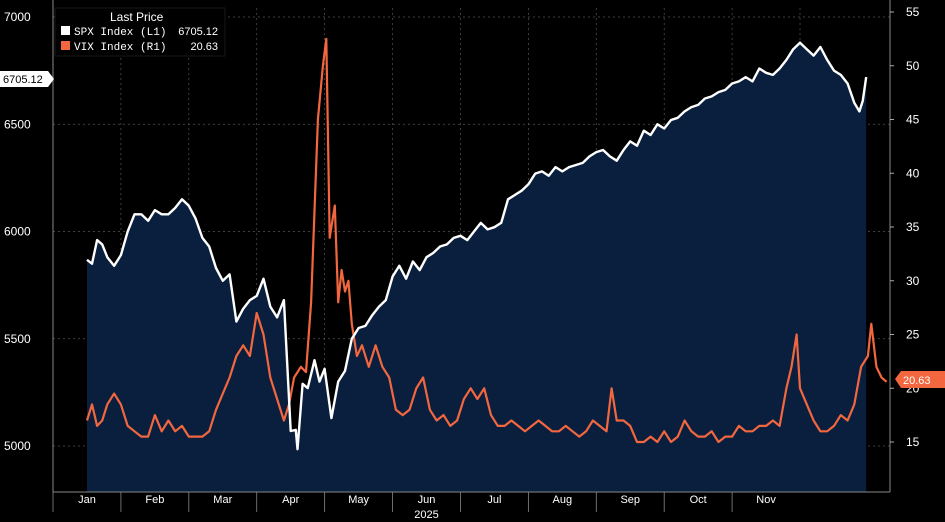 The height and width of the screenshot is (522, 945). Describe the element at coordinates (766, 500) in the screenshot. I see `month-label: Nov` at that location.